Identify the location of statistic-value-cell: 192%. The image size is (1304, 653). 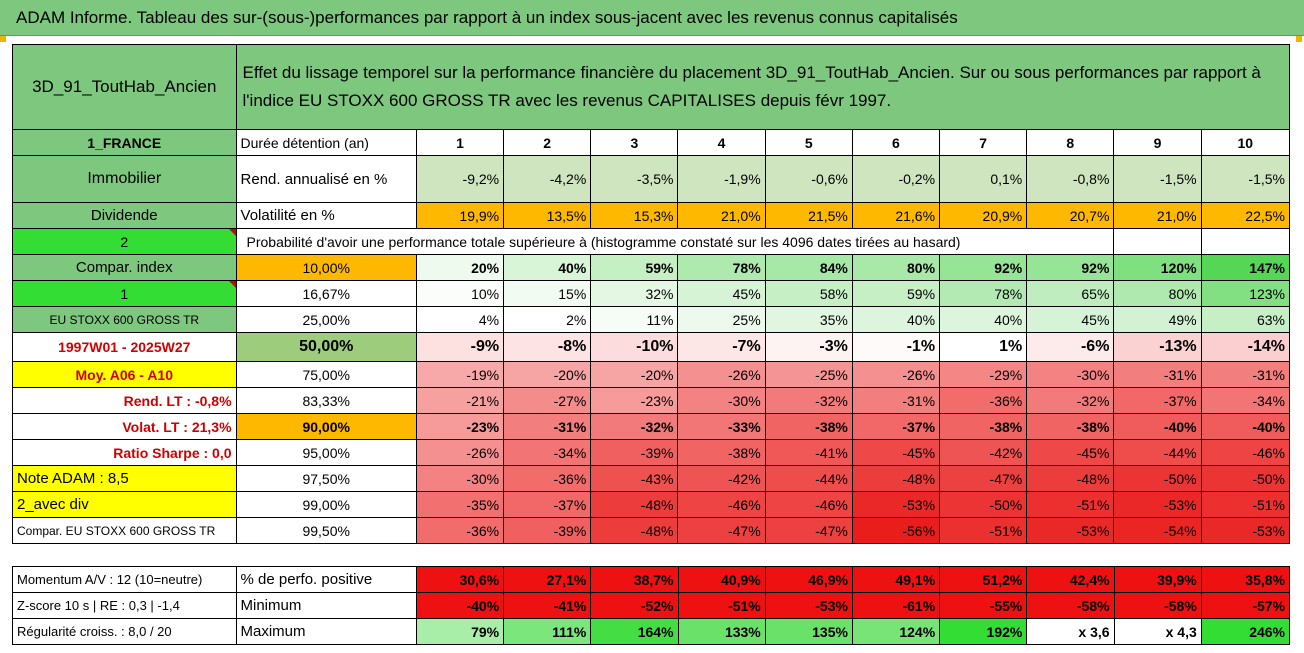
(983, 631).